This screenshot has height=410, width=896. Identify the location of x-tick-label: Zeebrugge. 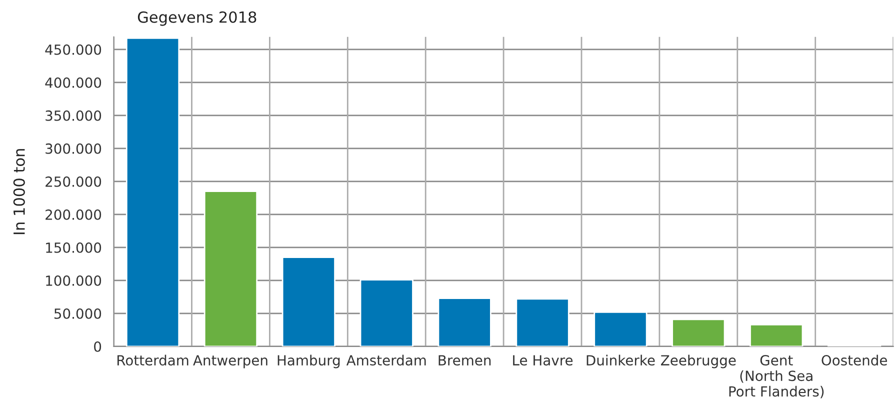
(698, 361).